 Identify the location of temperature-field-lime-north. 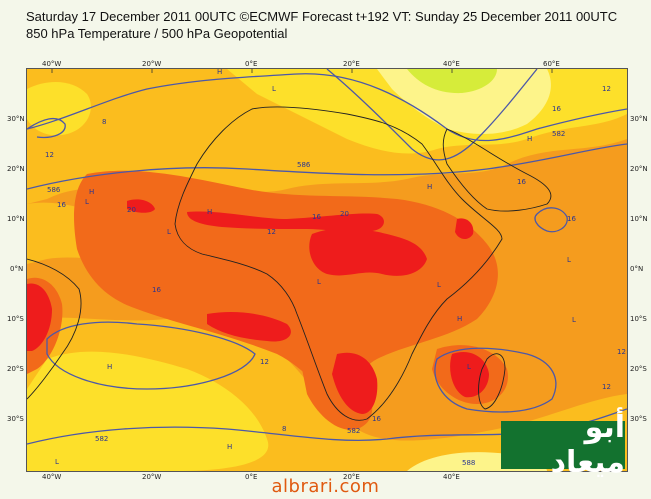
(452, 81).